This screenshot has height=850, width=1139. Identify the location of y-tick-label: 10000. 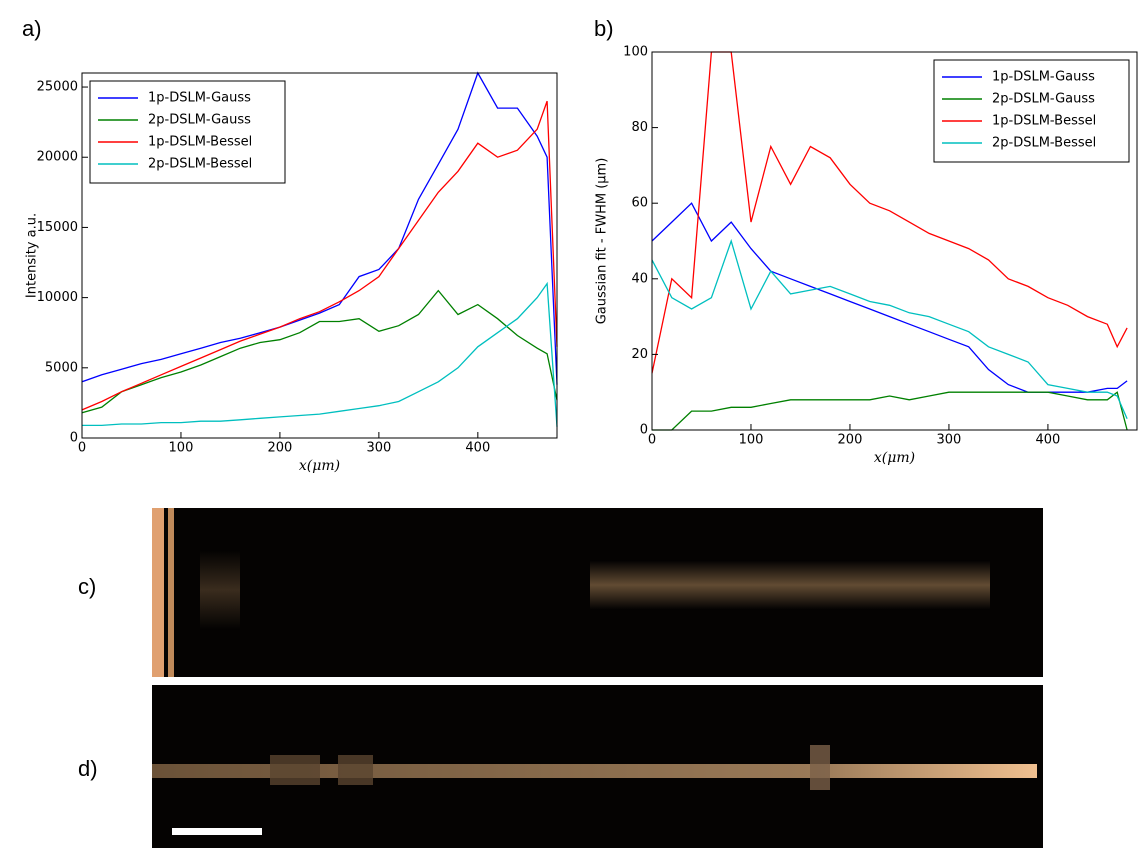
(57, 297).